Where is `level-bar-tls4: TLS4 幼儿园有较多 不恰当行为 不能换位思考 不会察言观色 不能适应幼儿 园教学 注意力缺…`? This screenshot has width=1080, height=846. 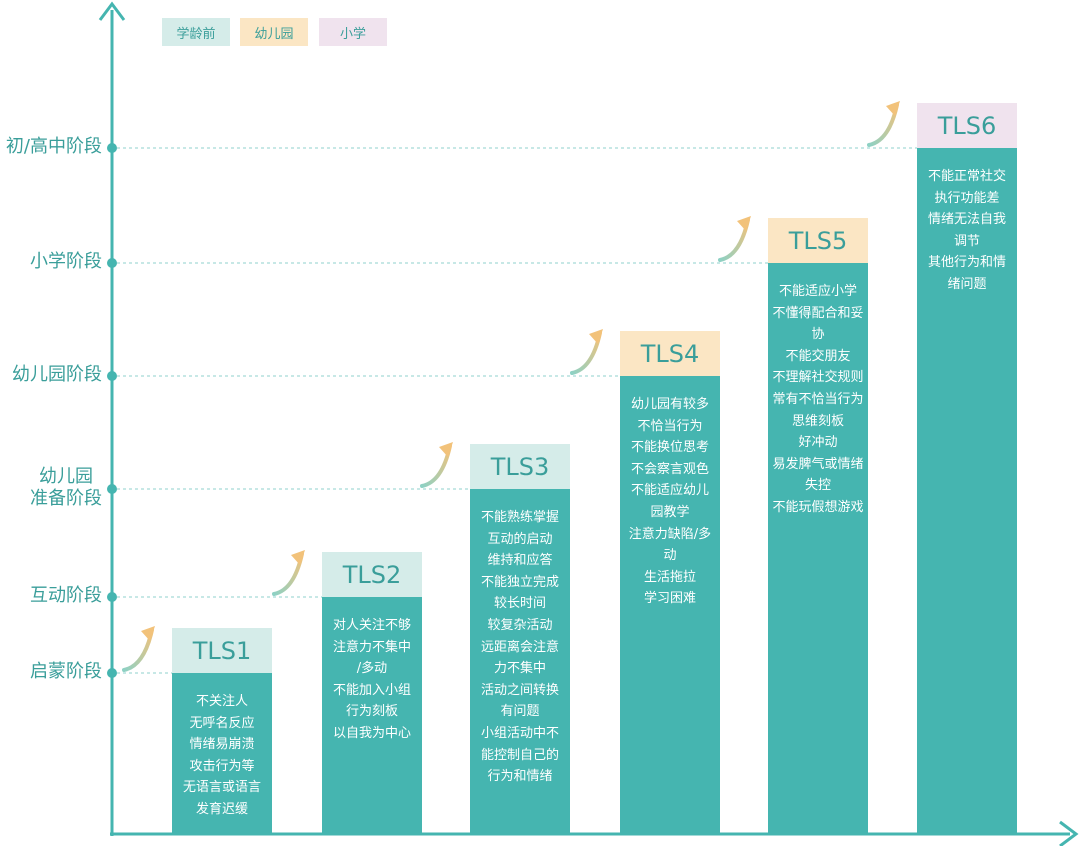
level-bar-tls4: TLS4 幼儿园有较多 不恰当行为 不能换位思考 不会察言观色 不能适应幼儿 园教学 注意力缺… is located at coordinates (670, 582).